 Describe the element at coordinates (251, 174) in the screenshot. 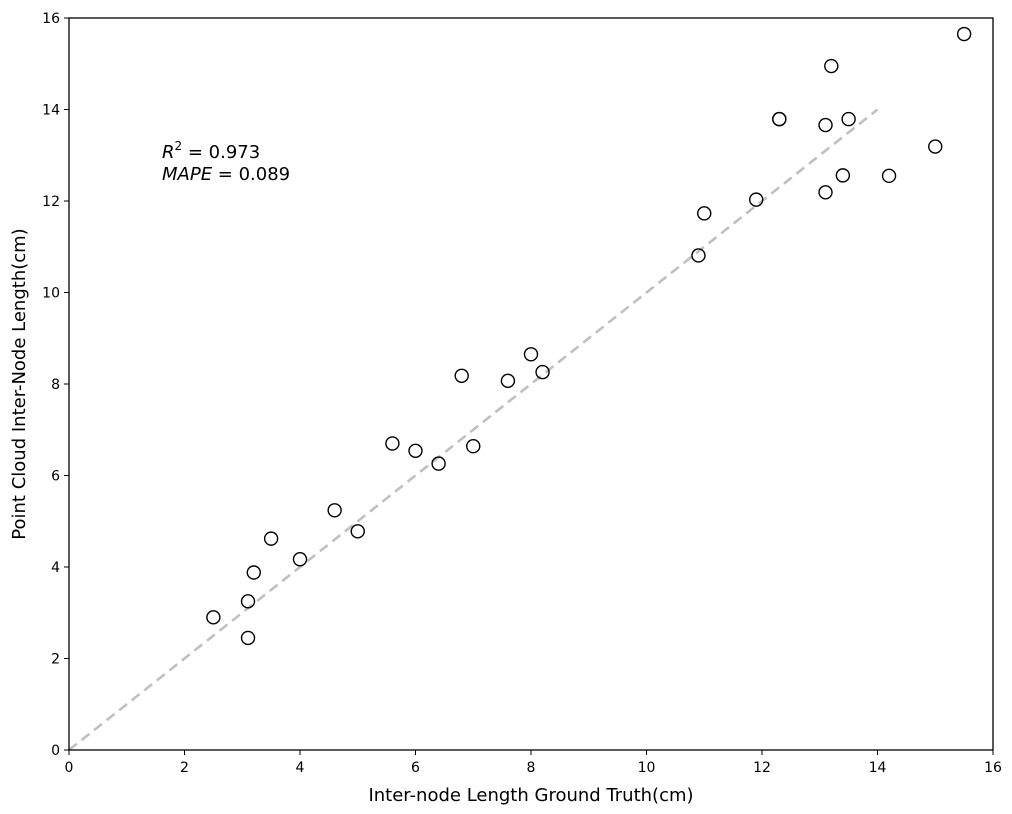

I see `mape-value: = 0.089` at that location.